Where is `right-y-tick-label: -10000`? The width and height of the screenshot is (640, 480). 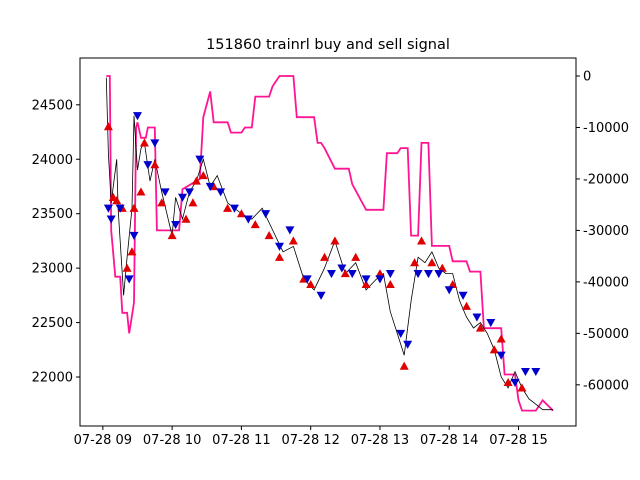
right-y-tick-label: -10000 is located at coordinates (606, 128).